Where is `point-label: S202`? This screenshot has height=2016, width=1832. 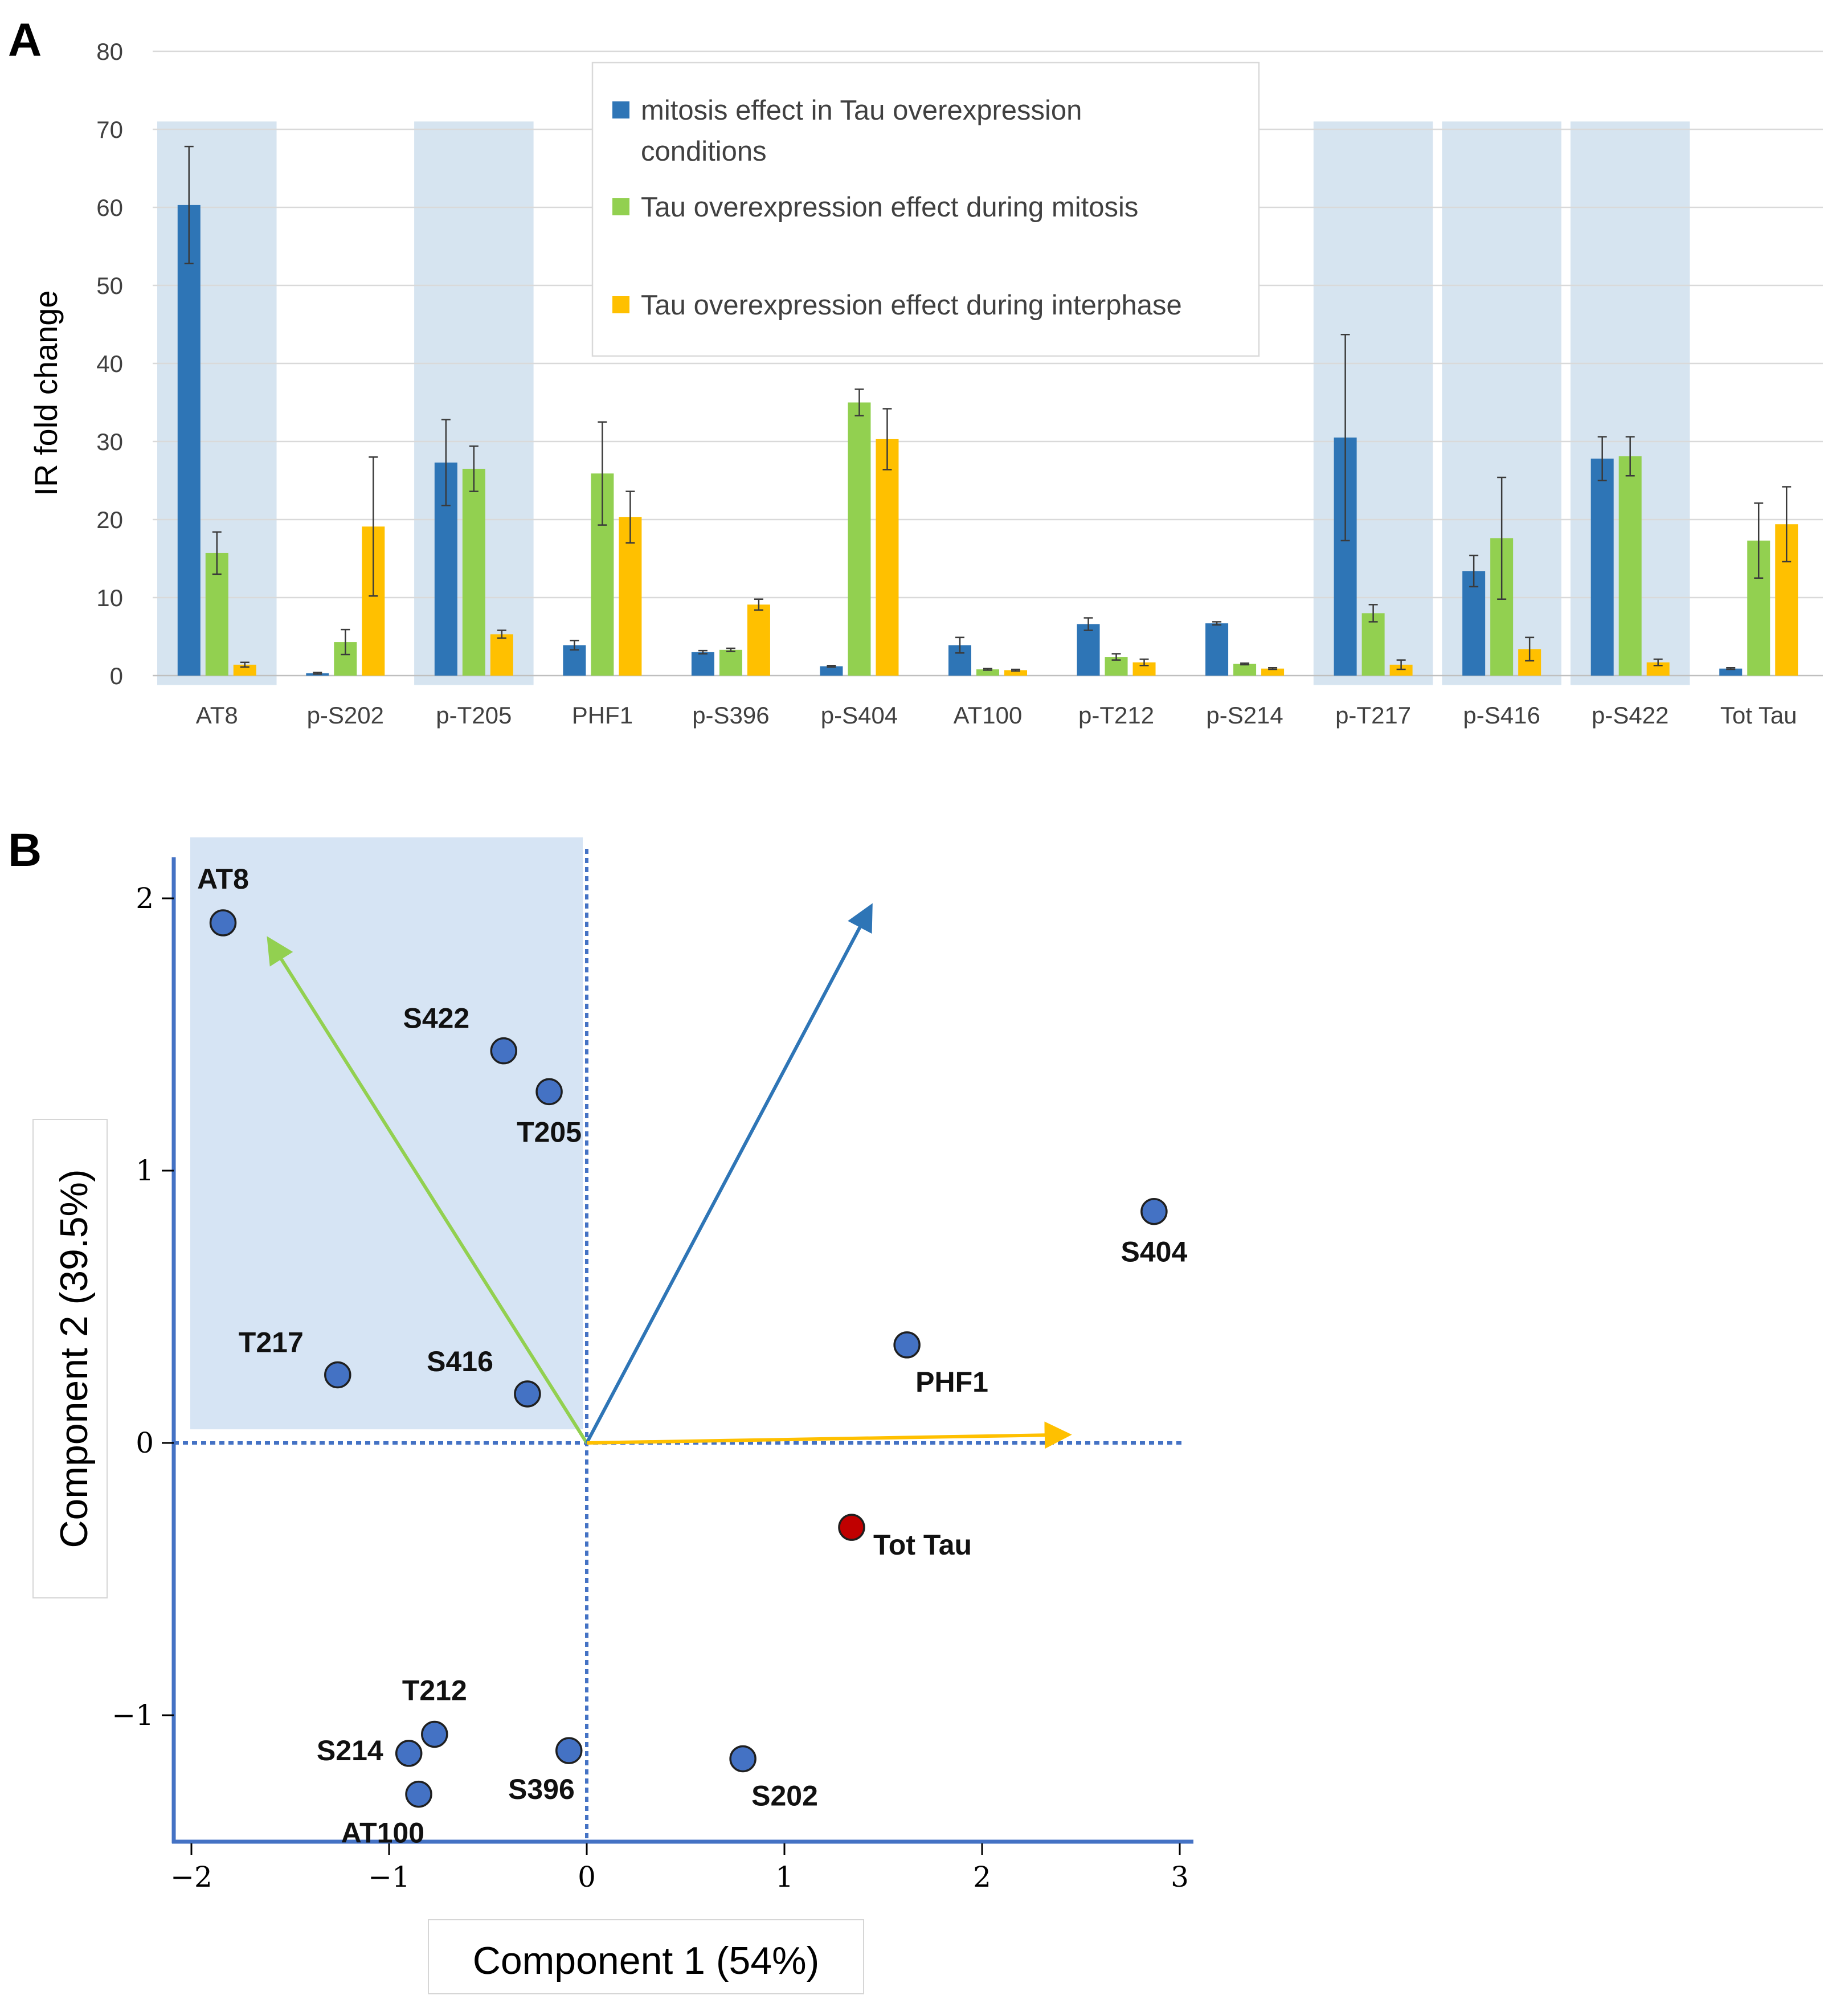
point-label: S202 is located at coordinates (785, 1796).